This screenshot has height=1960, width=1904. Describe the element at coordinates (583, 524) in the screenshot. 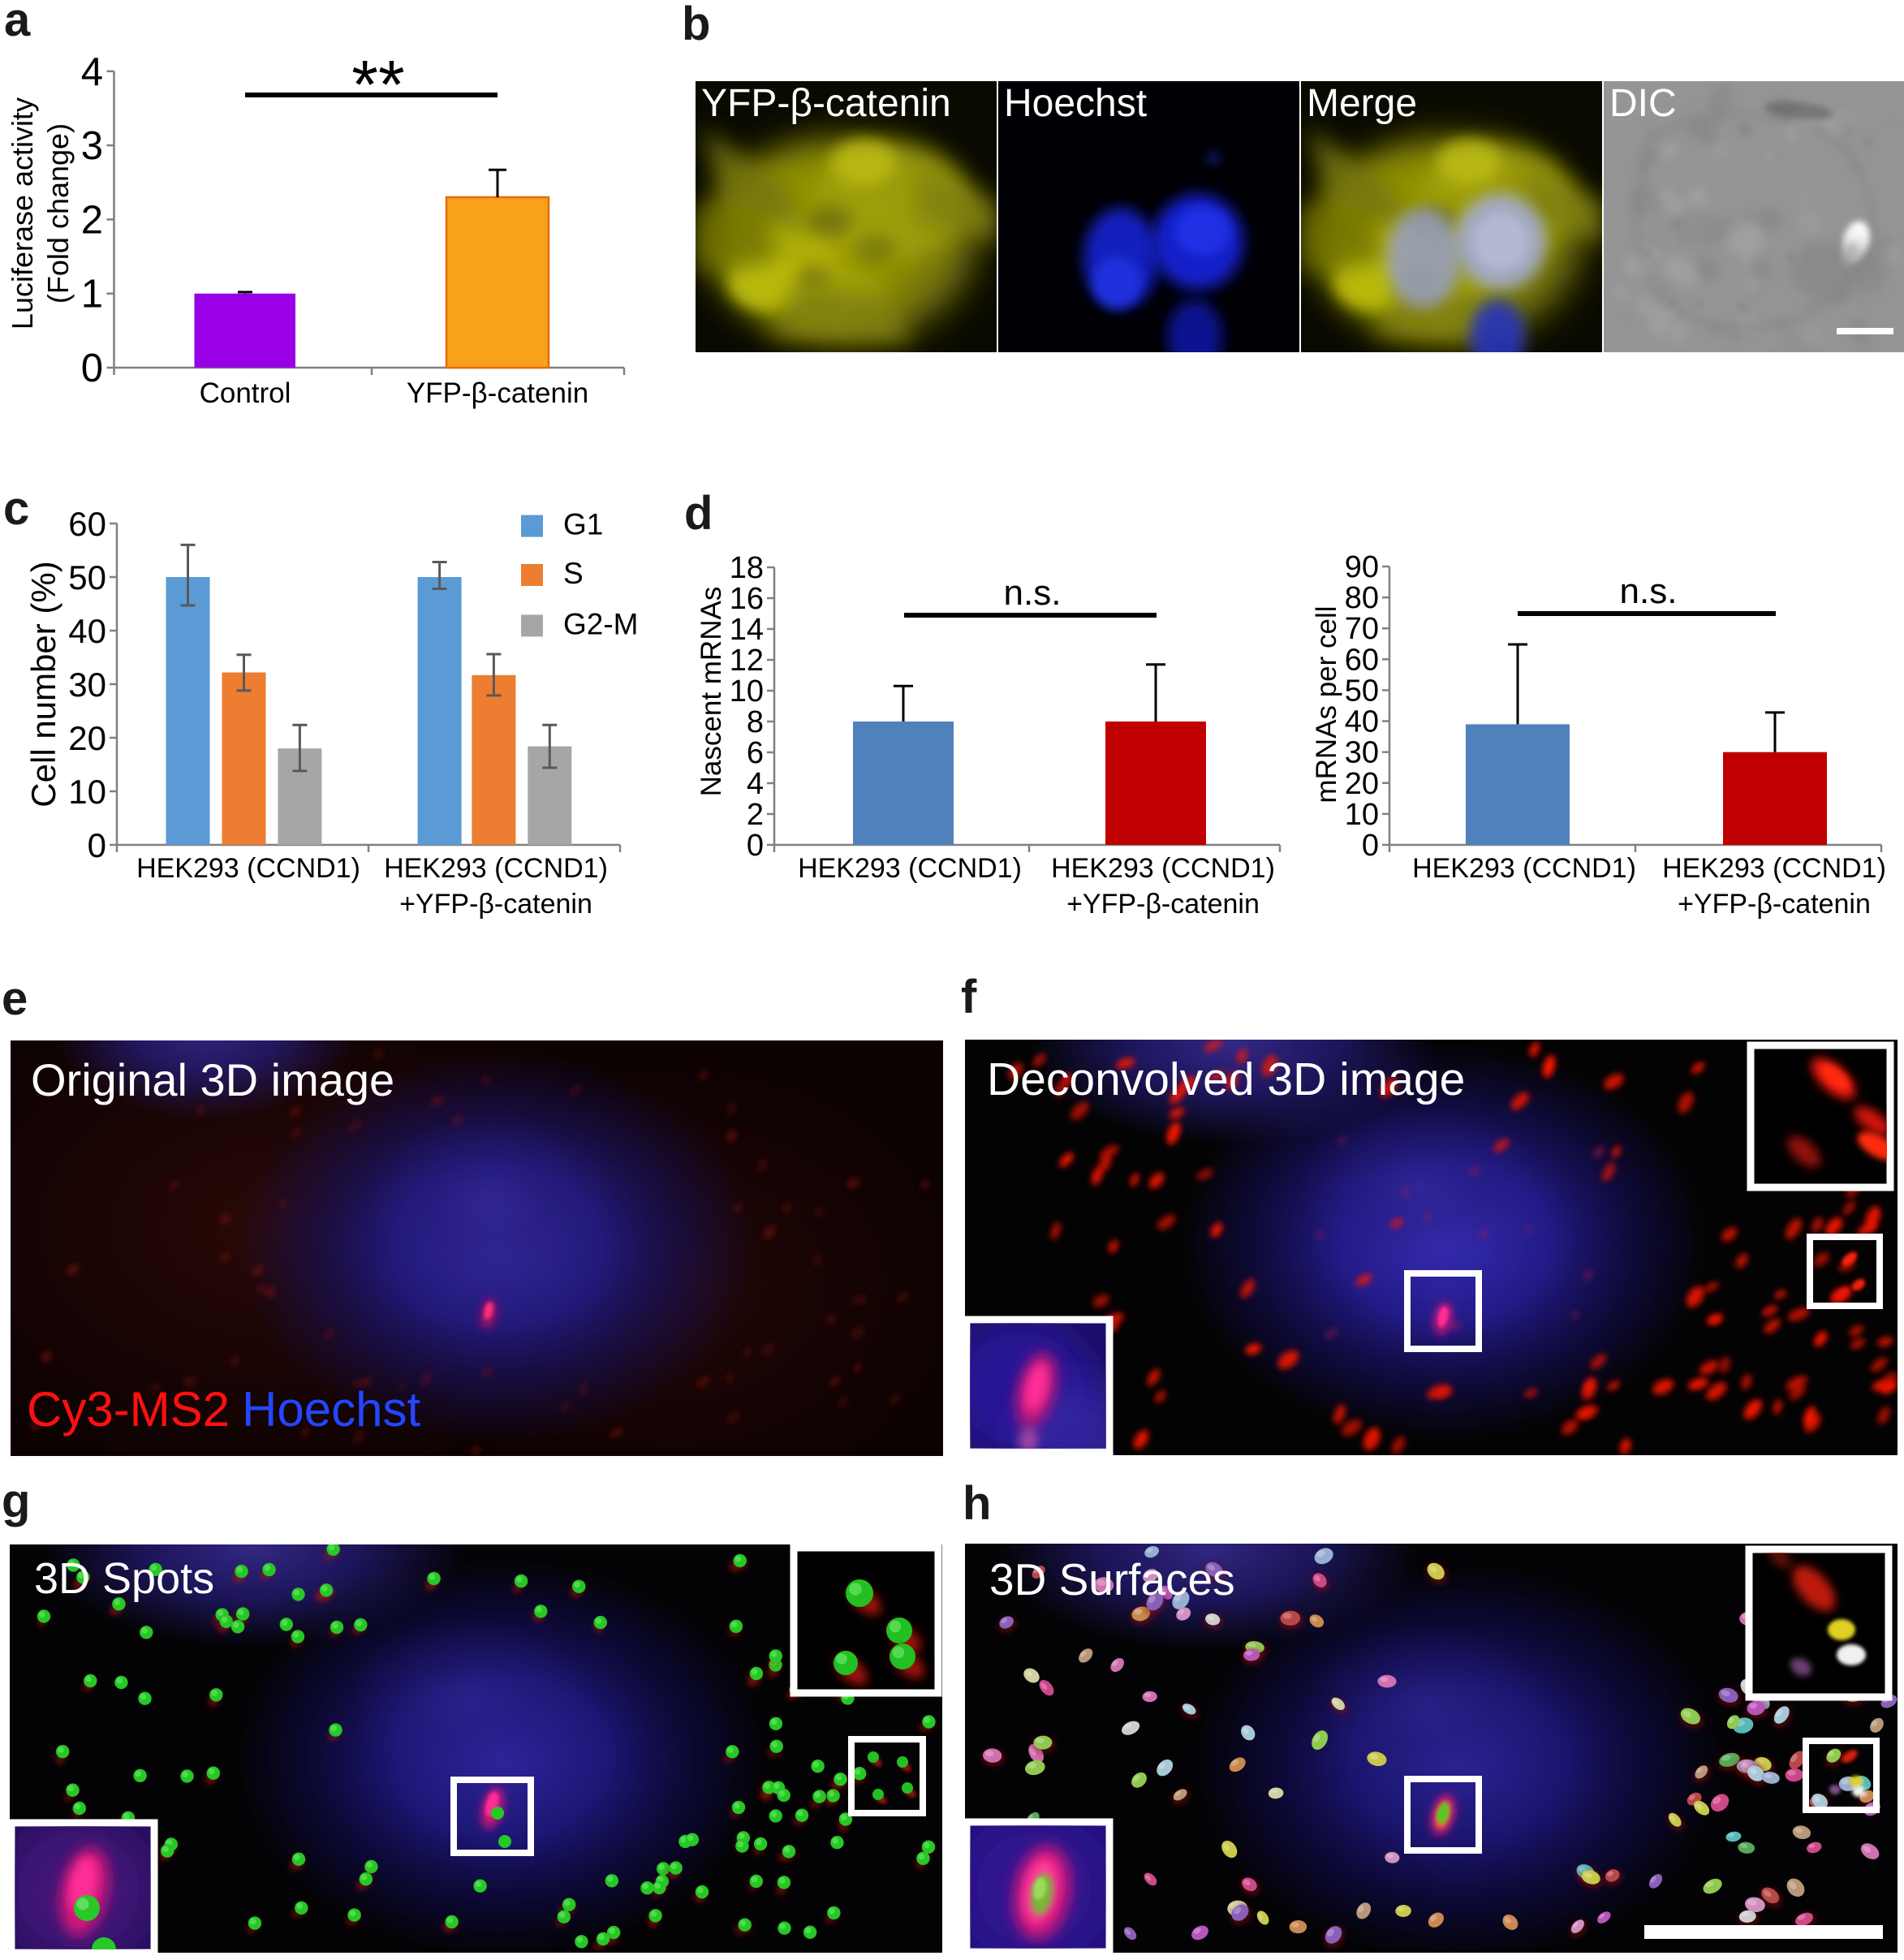

I see `svg-text: G1` at that location.